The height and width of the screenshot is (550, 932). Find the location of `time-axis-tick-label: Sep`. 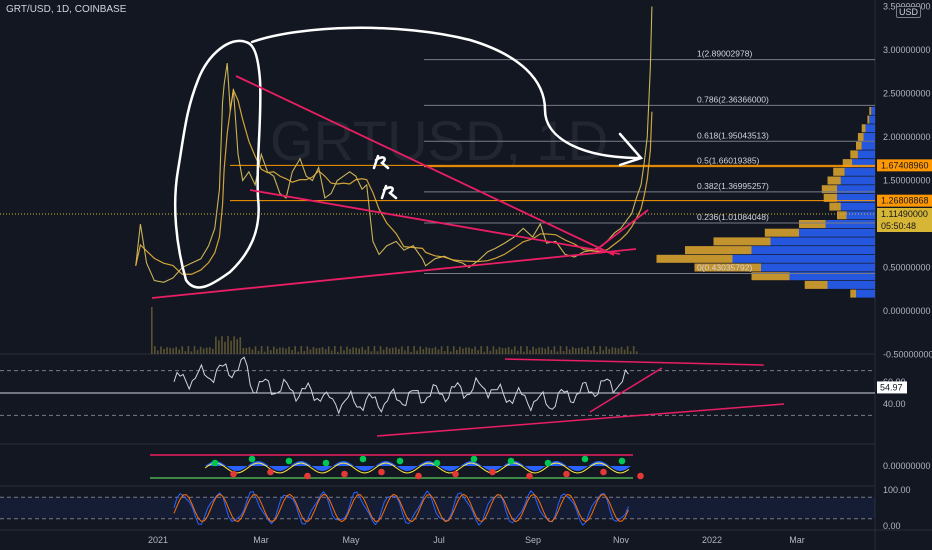

time-axis-tick-label: Sep is located at coordinates (533, 540).